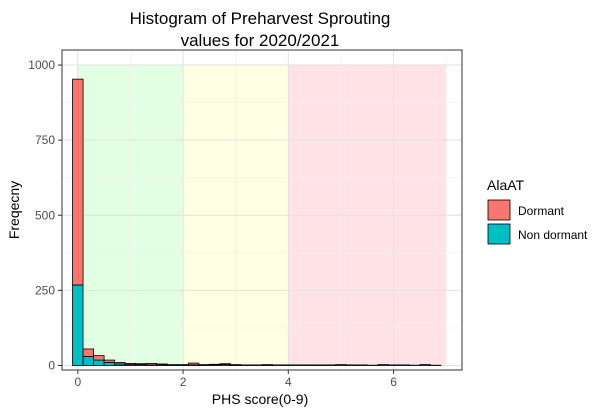 This screenshot has width=600, height=414. What do you see at coordinates (77, 382) in the screenshot?
I see `x-tick-label: 0` at bounding box center [77, 382].